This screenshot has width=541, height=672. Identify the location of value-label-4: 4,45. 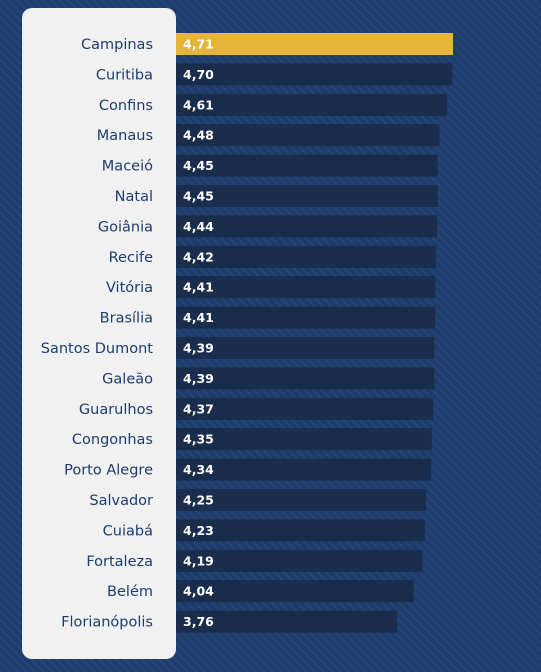
(198, 165).